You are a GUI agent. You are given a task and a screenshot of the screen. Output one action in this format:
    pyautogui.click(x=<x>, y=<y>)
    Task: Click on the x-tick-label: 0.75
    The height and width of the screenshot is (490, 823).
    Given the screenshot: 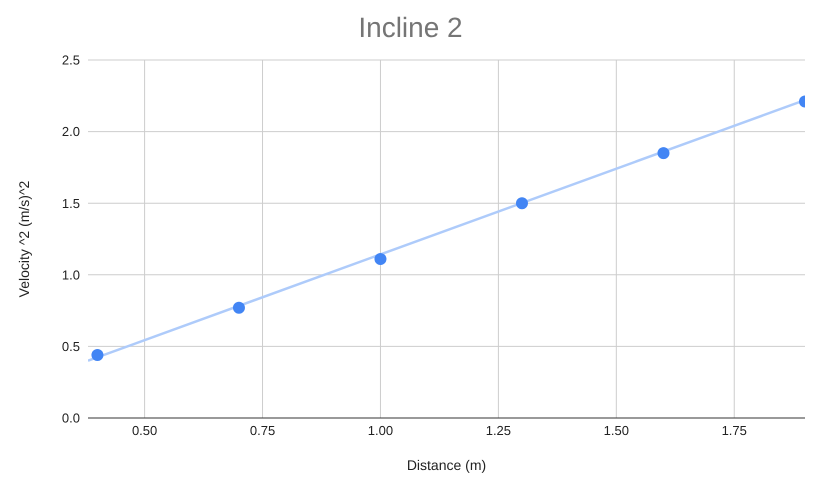 What is the action you would take?
    pyautogui.click(x=263, y=430)
    